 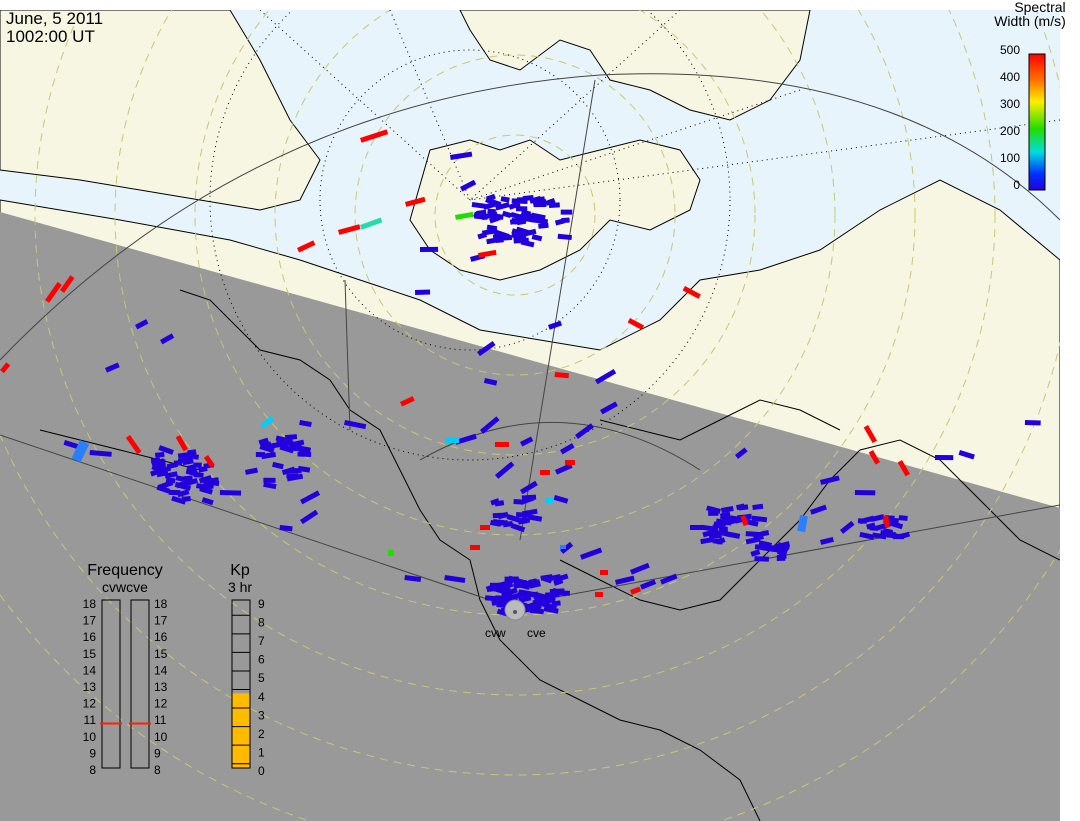 What do you see at coordinates (161, 737) in the screenshot?
I see `frequency-tick-label-right: 10` at bounding box center [161, 737].